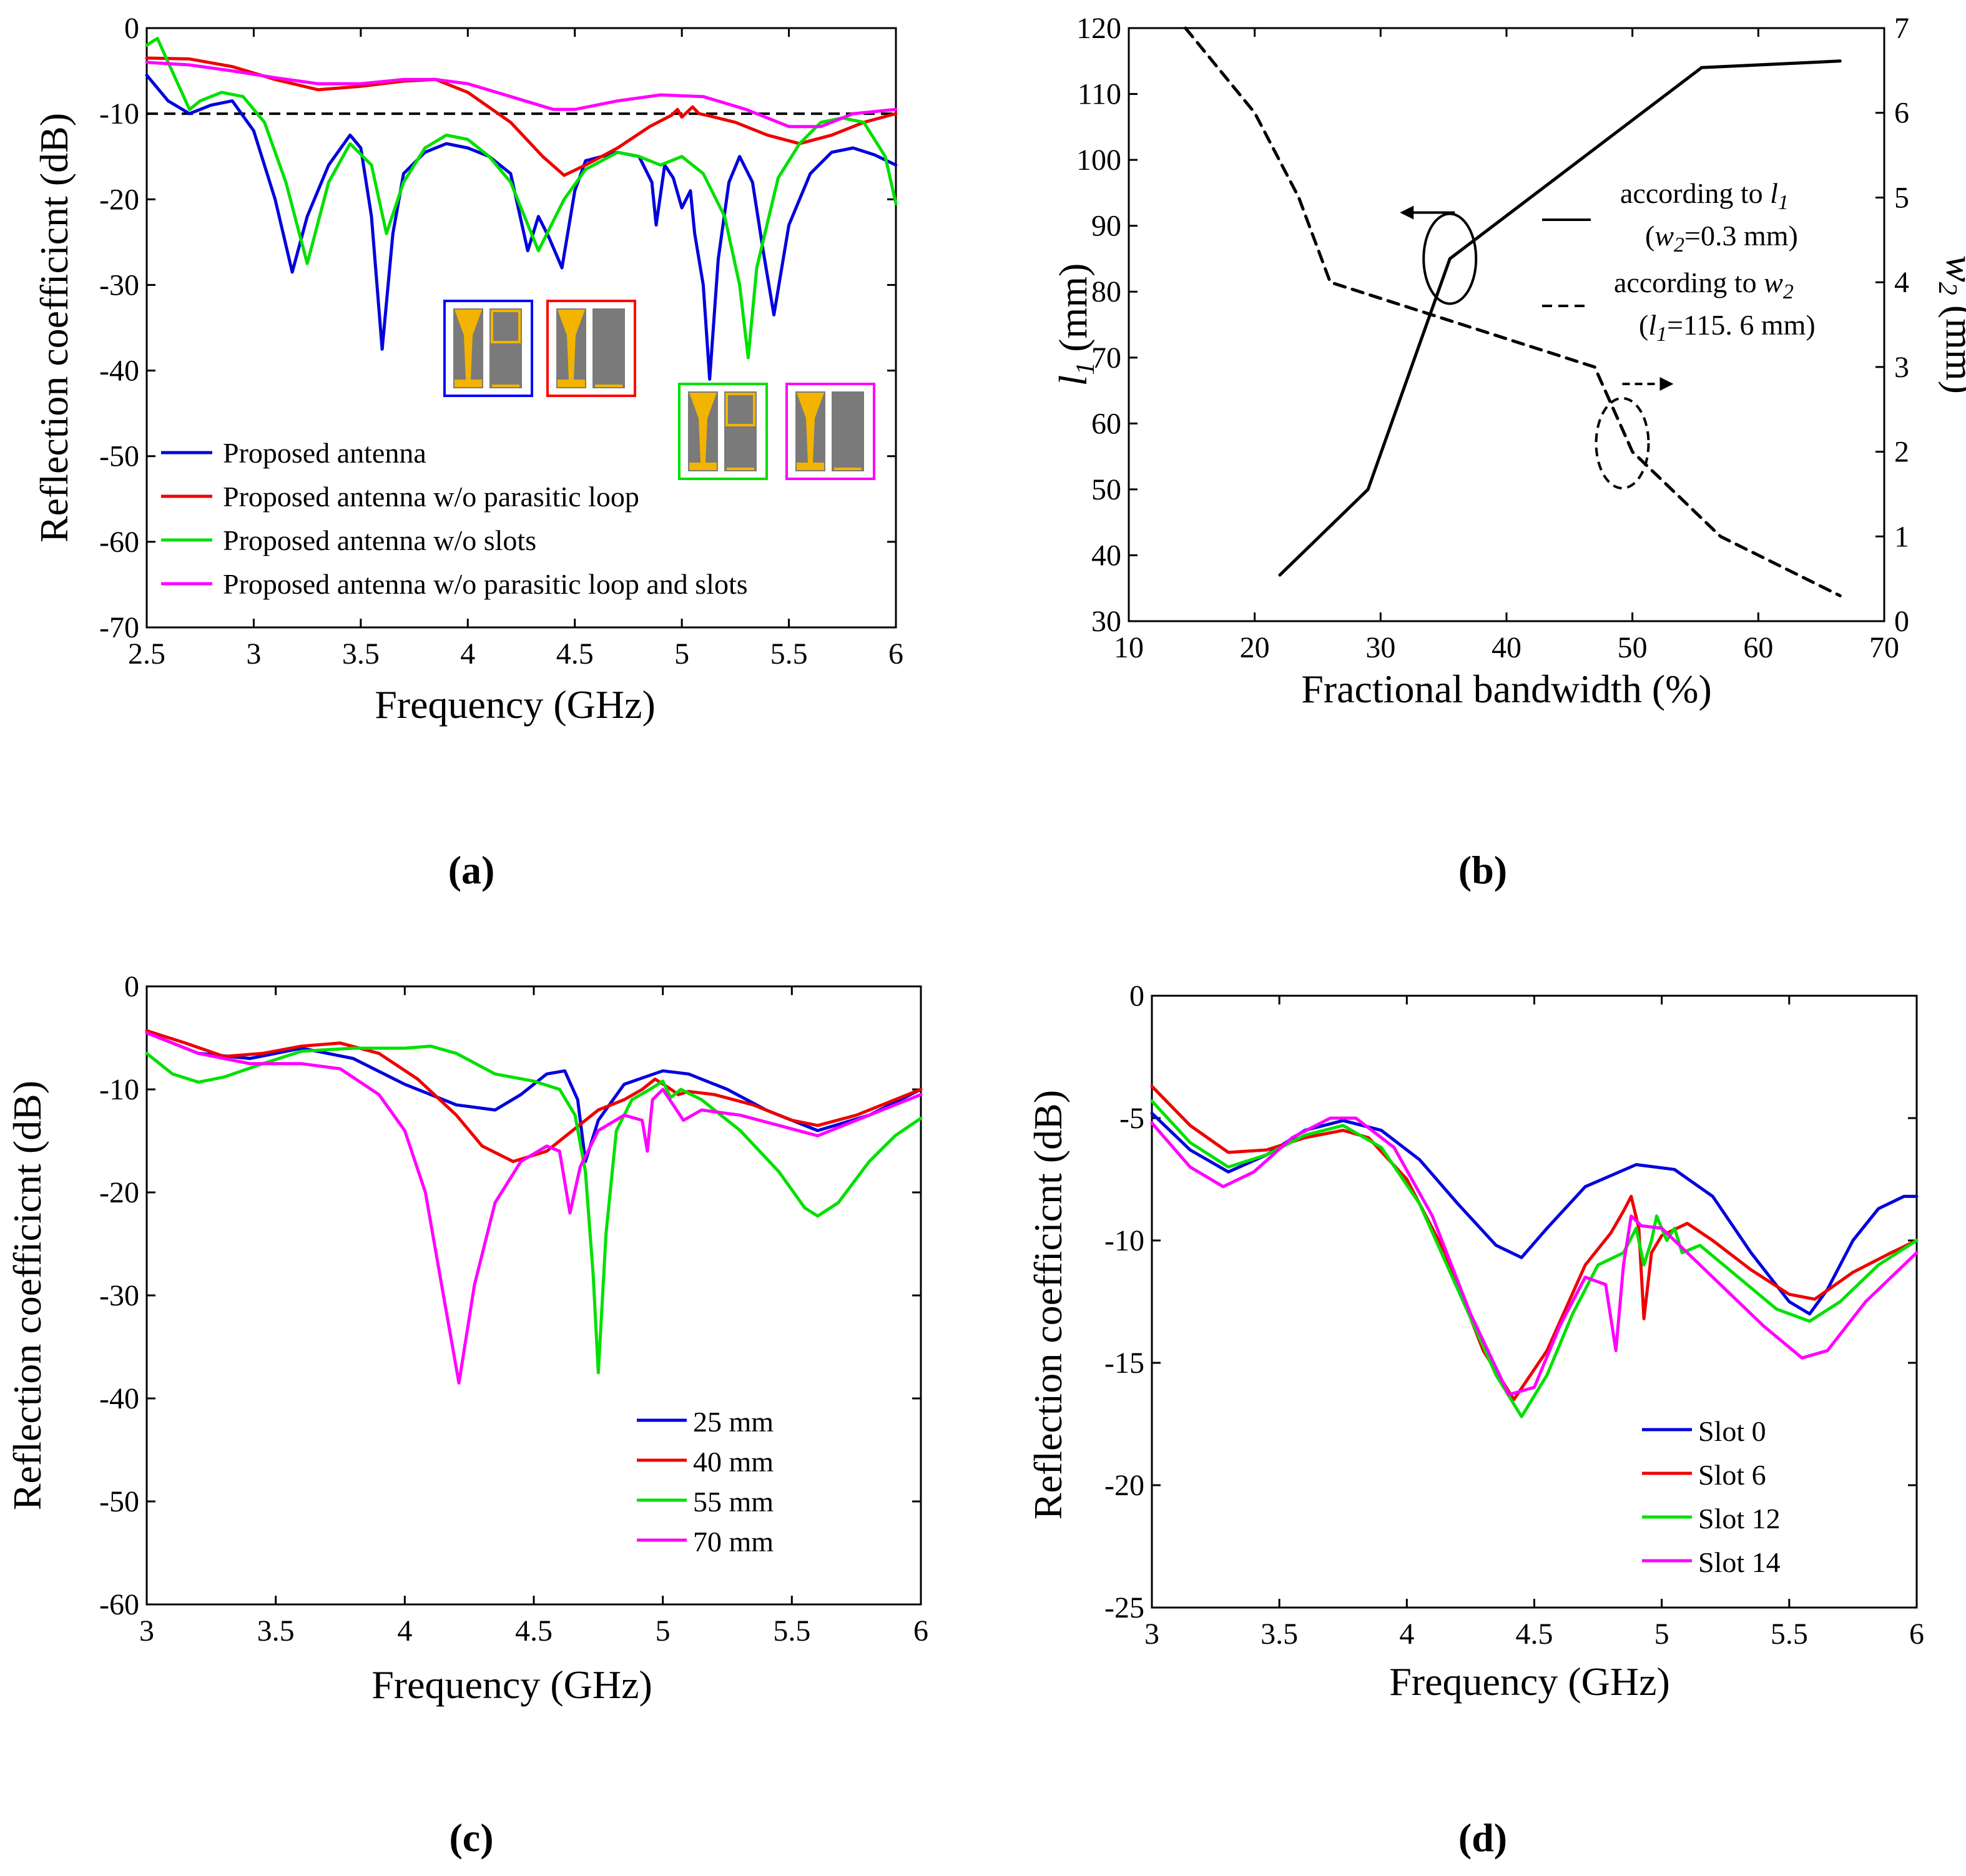 The image size is (1966, 1876). Describe the element at coordinates (471, 1838) in the screenshot. I see `panel-label-c: (c)` at that location.